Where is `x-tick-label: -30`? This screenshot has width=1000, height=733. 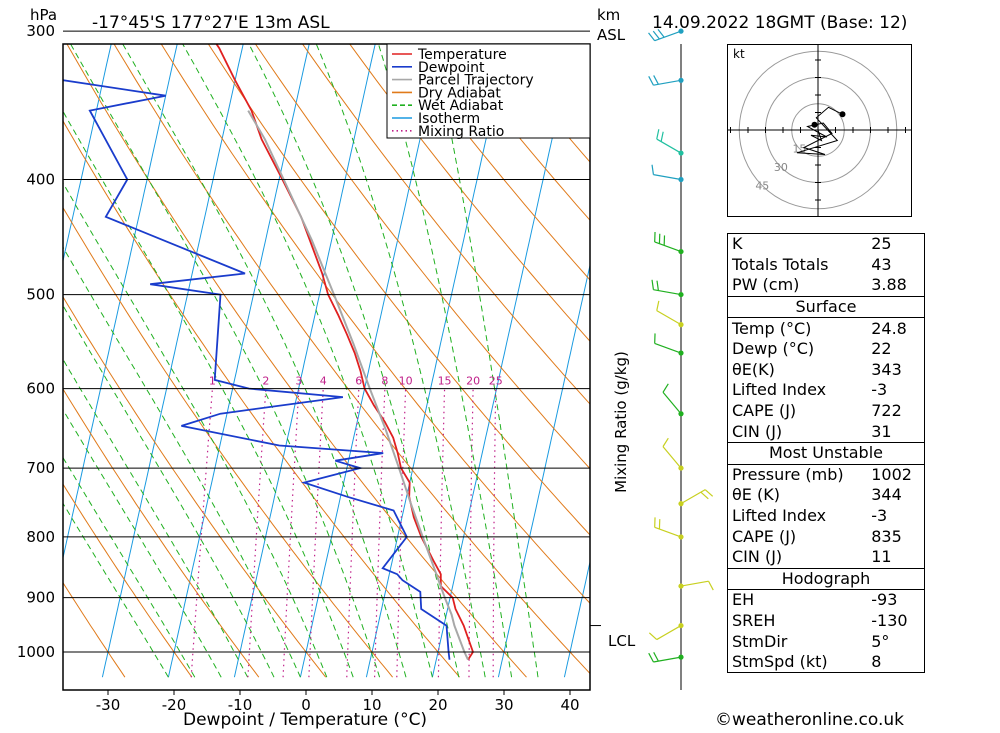
x-tick-label: -30 is located at coordinates (108, 705).